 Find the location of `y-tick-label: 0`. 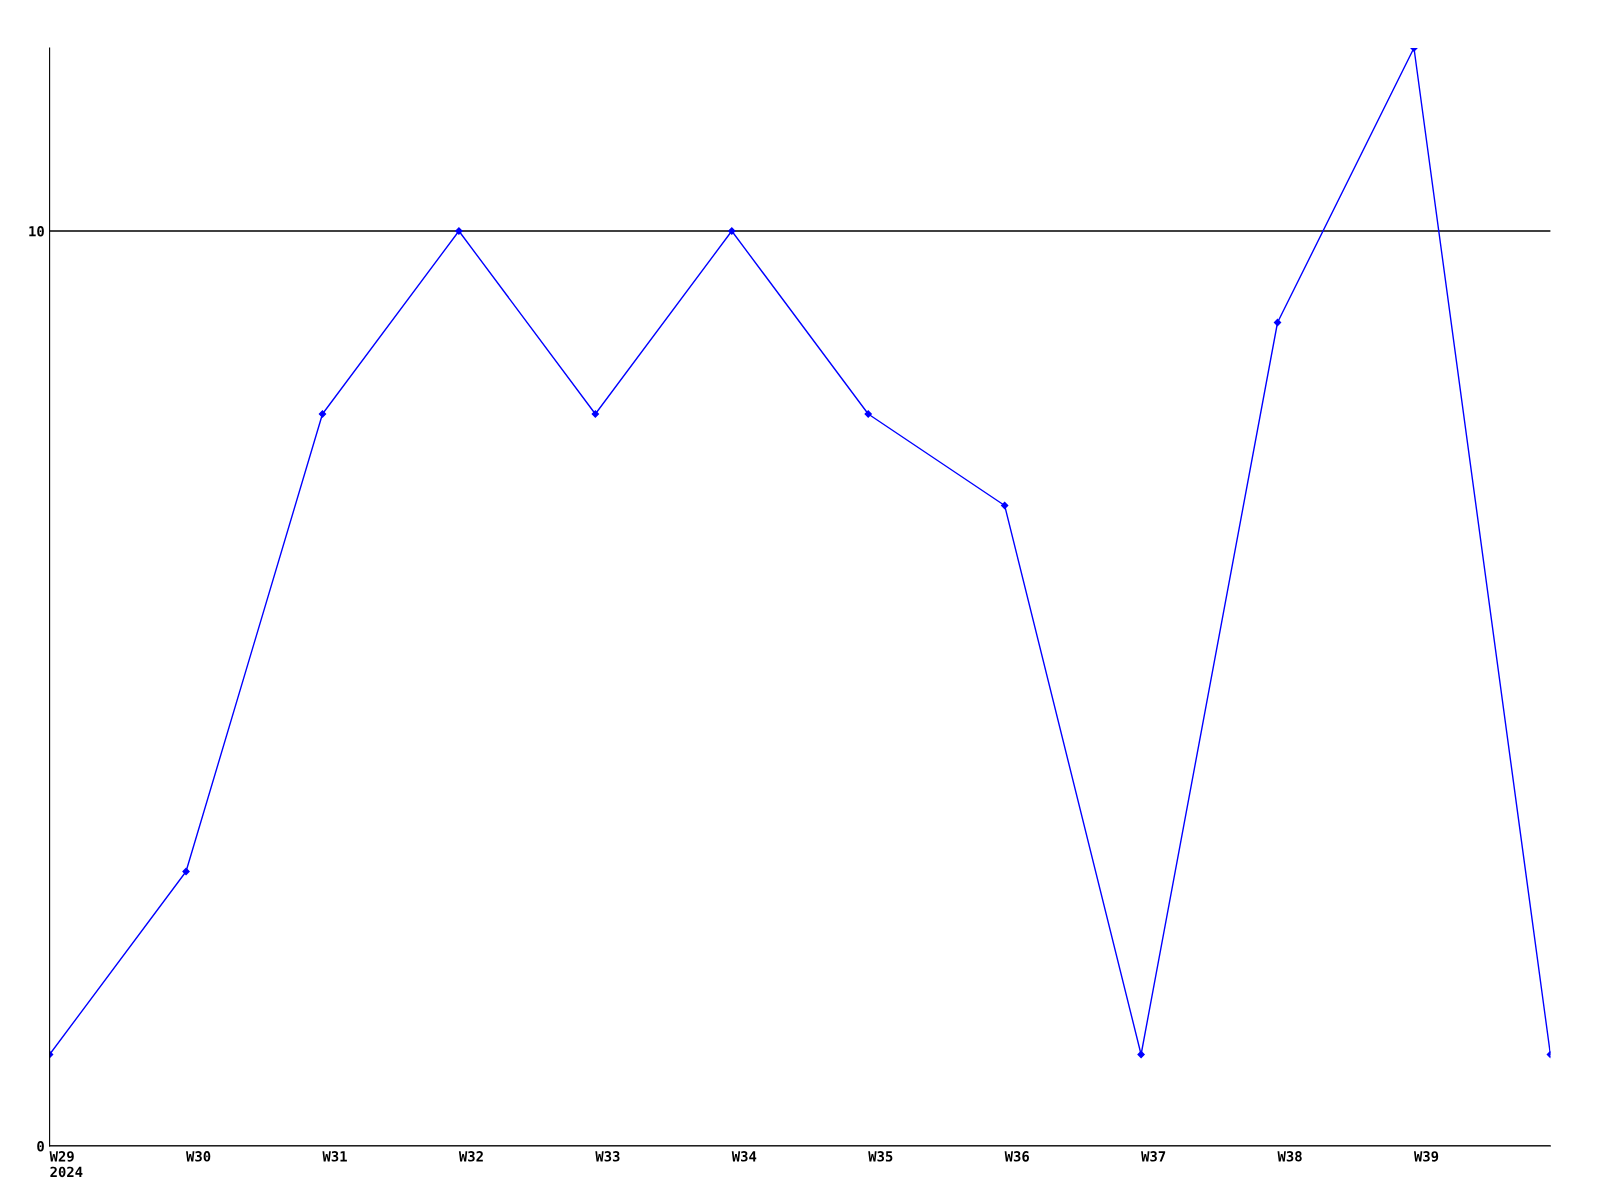

y-tick-label: 0 is located at coordinates (40, 1146).